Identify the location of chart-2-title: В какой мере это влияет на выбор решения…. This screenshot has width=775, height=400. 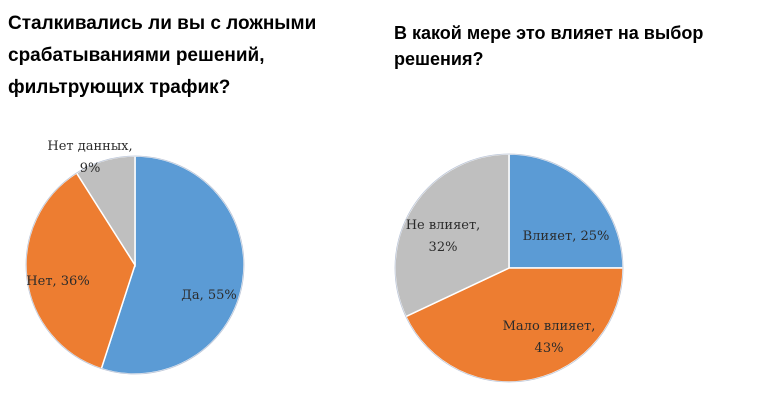
(549, 46).